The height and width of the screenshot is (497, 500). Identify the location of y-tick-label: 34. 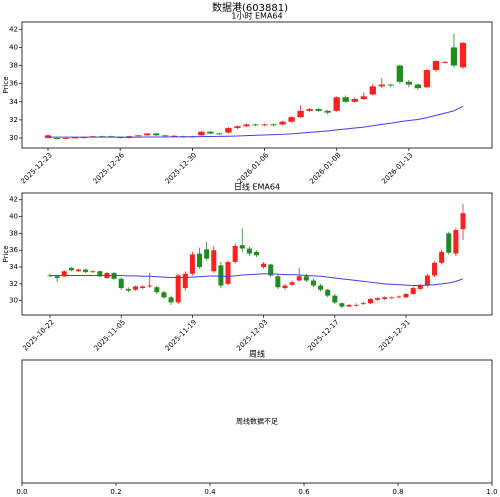
(13, 102).